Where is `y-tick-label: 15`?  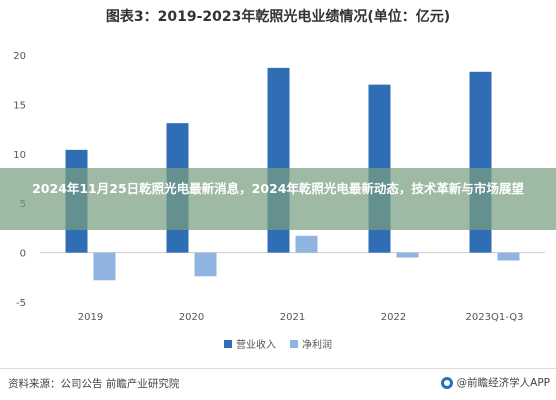 y-tick-label: 15 is located at coordinates (19, 105).